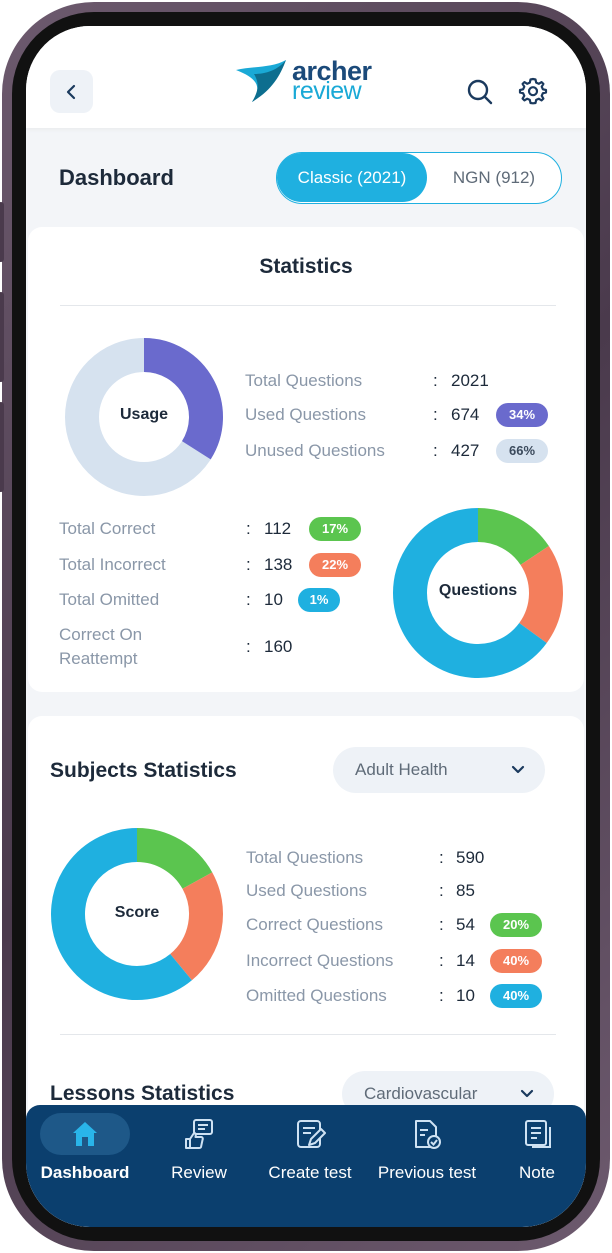 This screenshot has height=1253, width=612. I want to click on subject-row-label: Incorrect Questions, so click(320, 960).